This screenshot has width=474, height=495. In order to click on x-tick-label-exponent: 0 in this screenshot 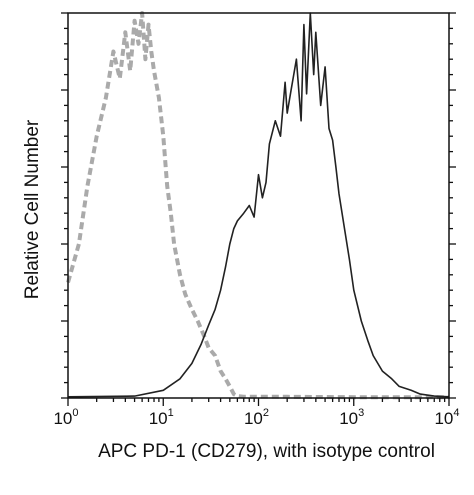, I will do `click(75, 413)`.